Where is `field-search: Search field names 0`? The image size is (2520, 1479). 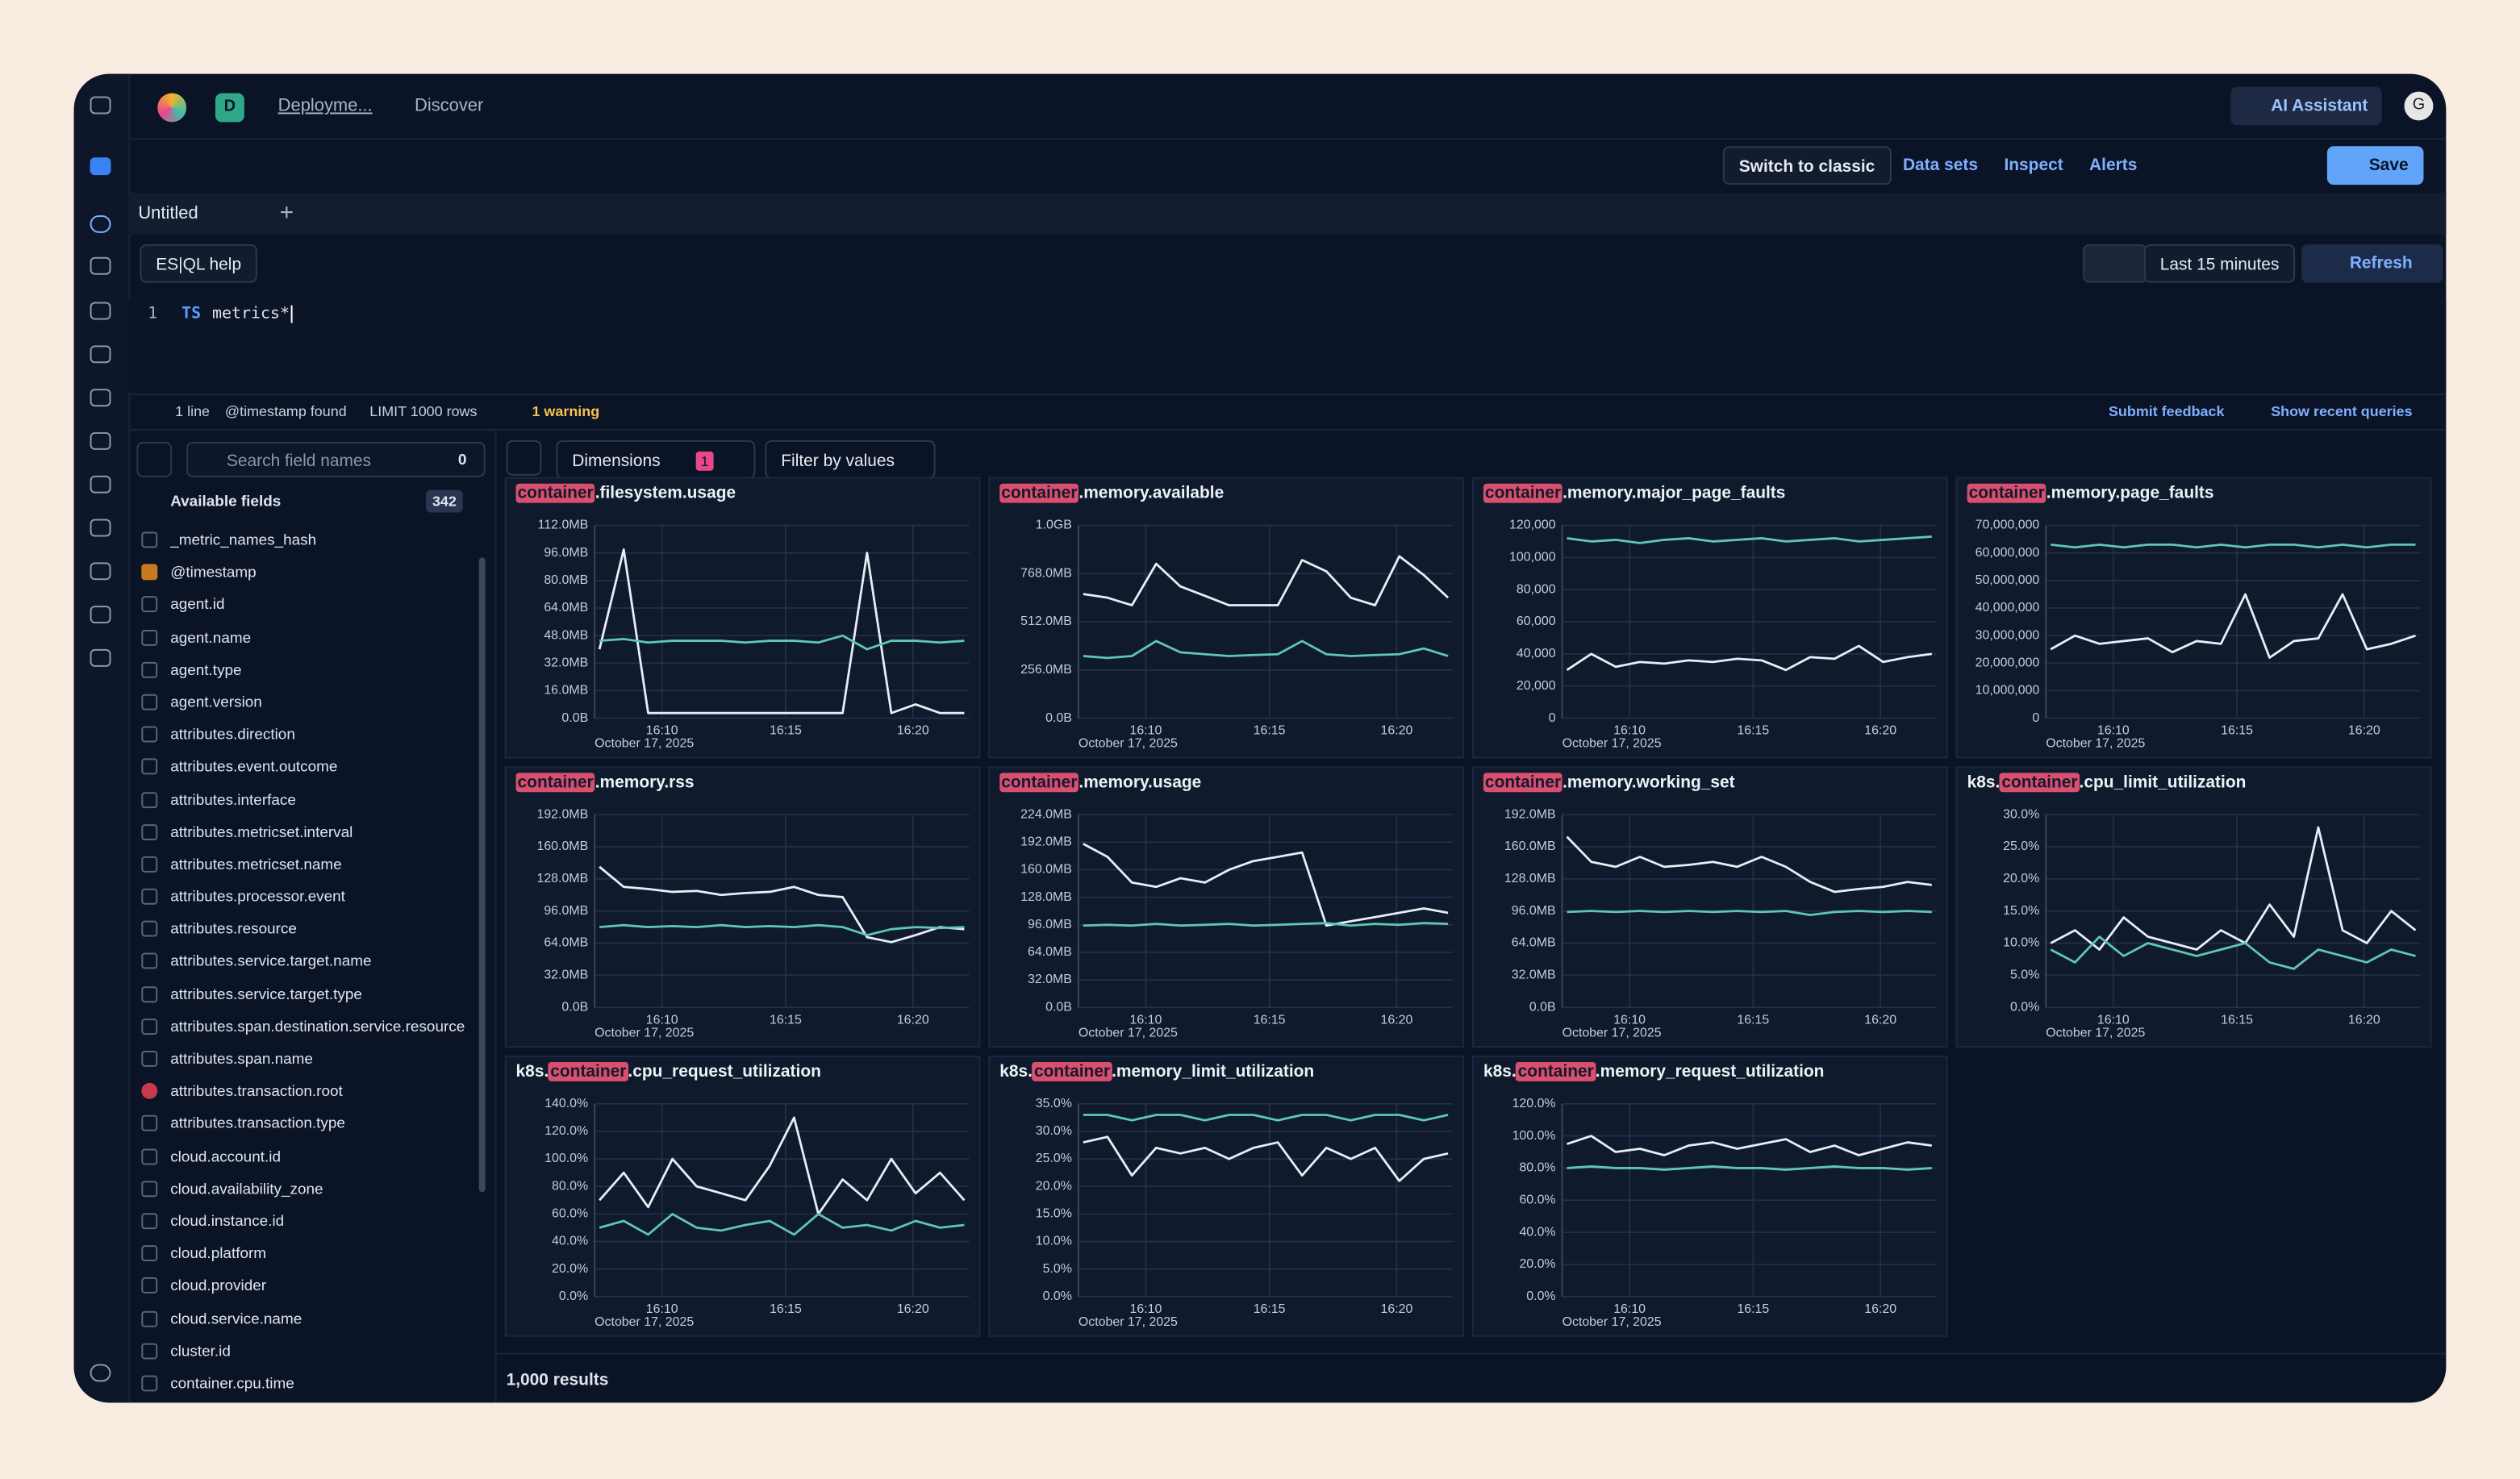
field-search: Search field names 0 is located at coordinates (336, 459).